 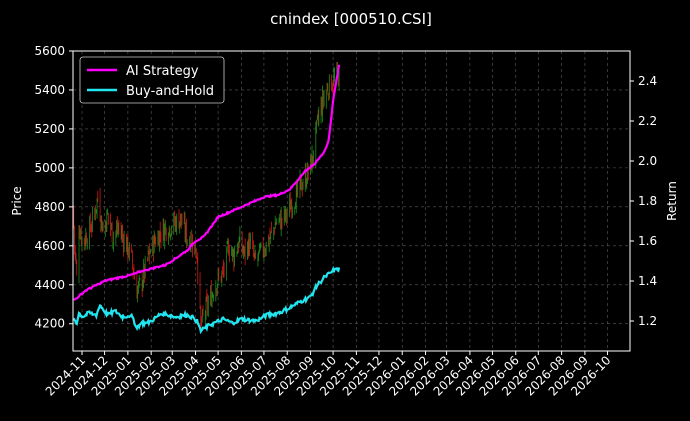 What do you see at coordinates (647, 81) in the screenshot?
I see `right-tick-label: 2.4` at bounding box center [647, 81].